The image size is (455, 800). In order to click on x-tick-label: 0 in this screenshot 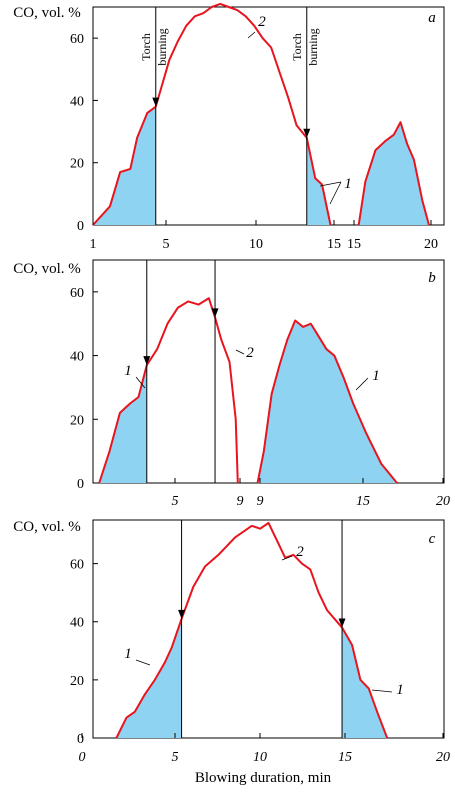, I will do `click(82, 757)`.